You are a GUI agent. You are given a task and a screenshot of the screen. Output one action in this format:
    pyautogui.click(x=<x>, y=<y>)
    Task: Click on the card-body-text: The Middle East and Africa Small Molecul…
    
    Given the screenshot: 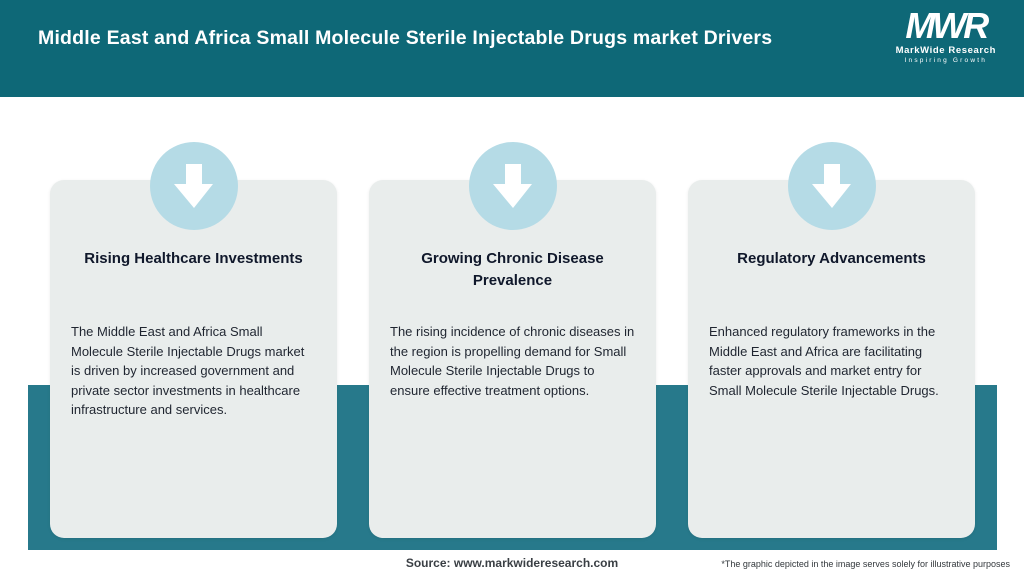 What is the action you would take?
    pyautogui.click(x=188, y=370)
    